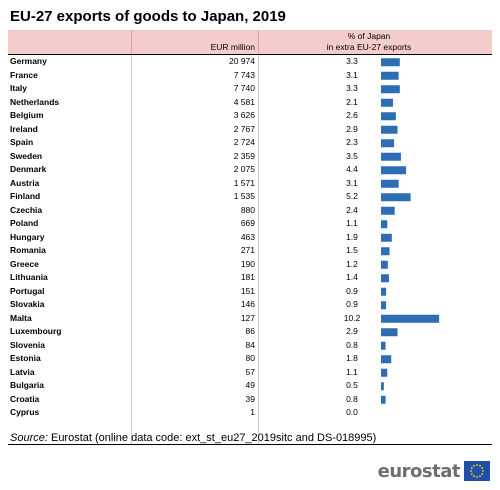  I want to click on pct-value: 0.5, so click(352, 385).